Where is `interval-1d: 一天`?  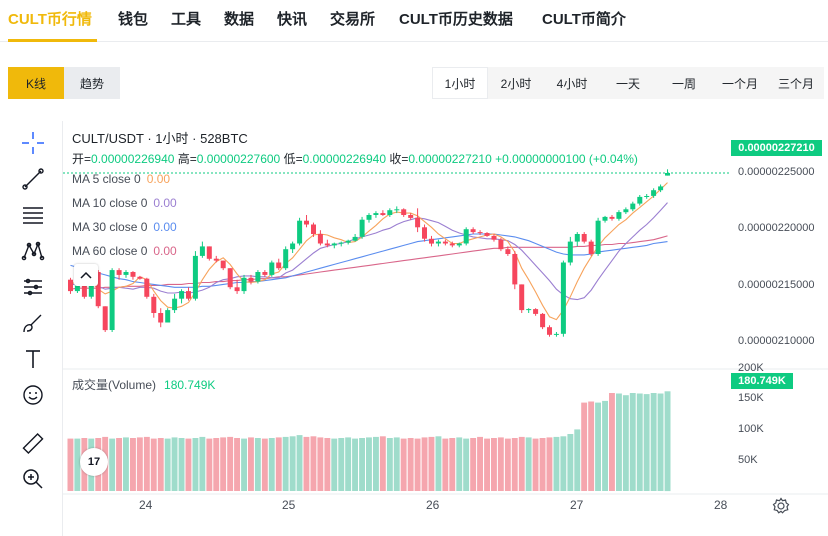
interval-1d: 一天 is located at coordinates (627, 83).